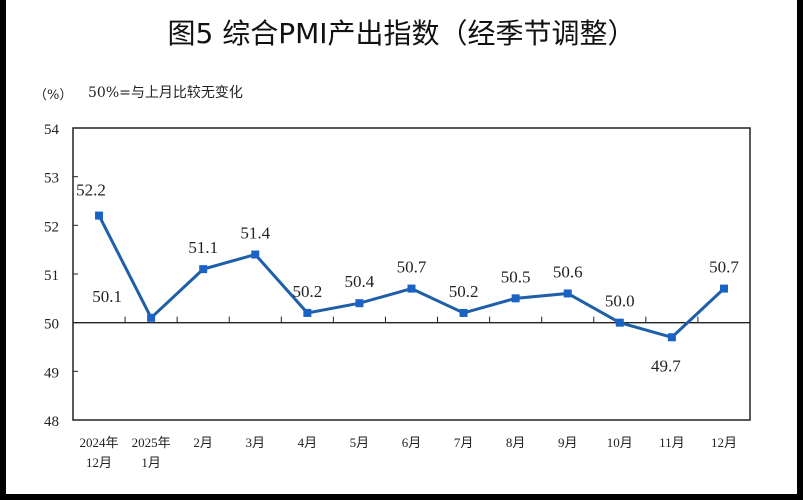 Image resolution: width=803 pixels, height=500 pixels. What do you see at coordinates (308, 442) in the screenshot?
I see `x-tick-label: 4月` at bounding box center [308, 442].